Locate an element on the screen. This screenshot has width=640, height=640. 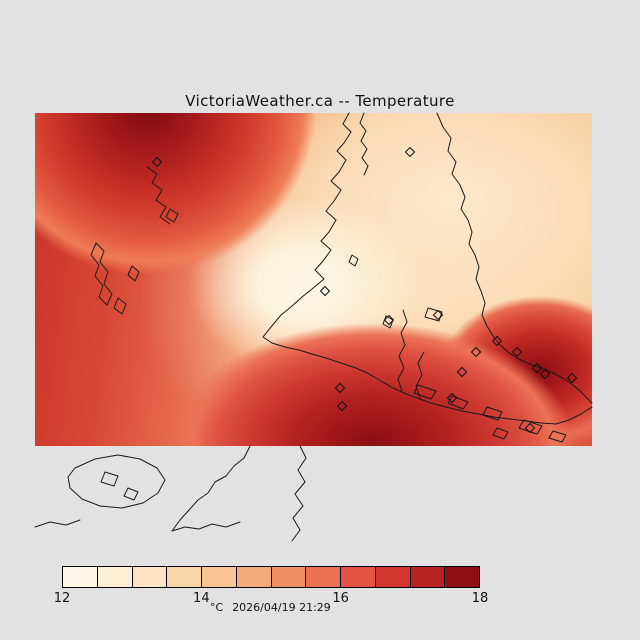
colorbar-tick-label: 14 is located at coordinates (201, 598).